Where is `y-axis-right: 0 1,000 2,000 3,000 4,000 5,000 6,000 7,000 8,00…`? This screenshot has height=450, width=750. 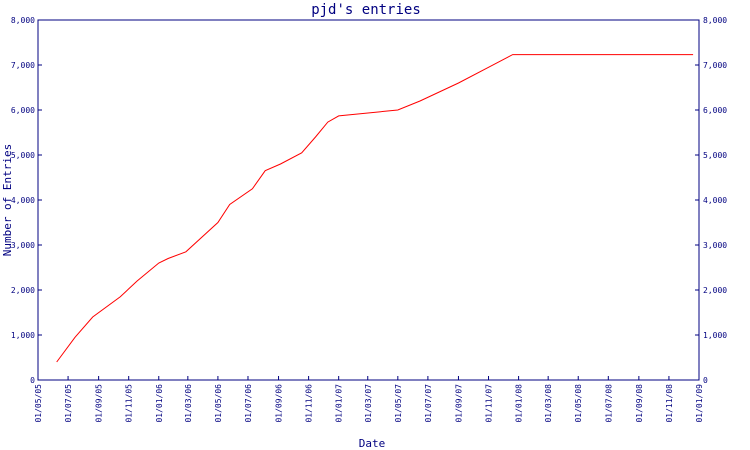 y-axis-right: 0 1,000 2,000 3,000 4,000 5,000 6,000 7,000 8,00… is located at coordinates (711, 200).